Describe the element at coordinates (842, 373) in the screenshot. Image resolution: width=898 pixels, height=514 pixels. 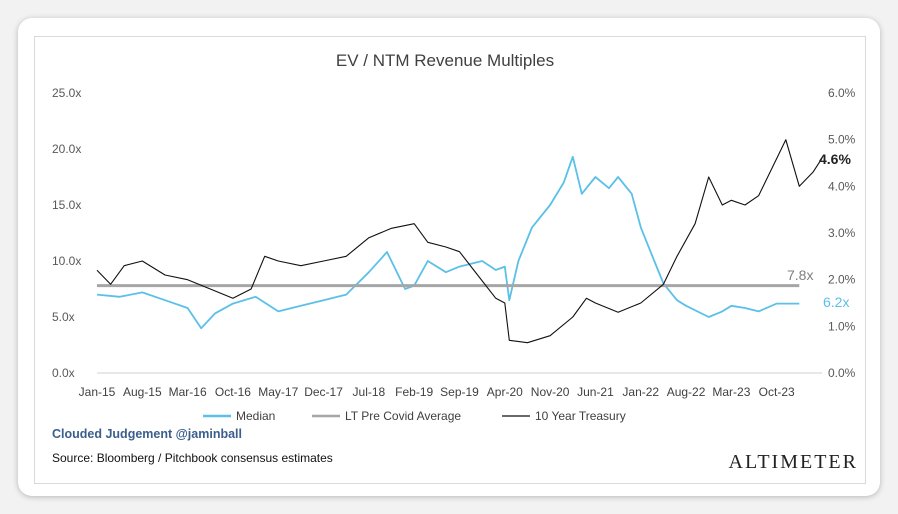
I see `y-right-tick-label: 0.0%` at that location.